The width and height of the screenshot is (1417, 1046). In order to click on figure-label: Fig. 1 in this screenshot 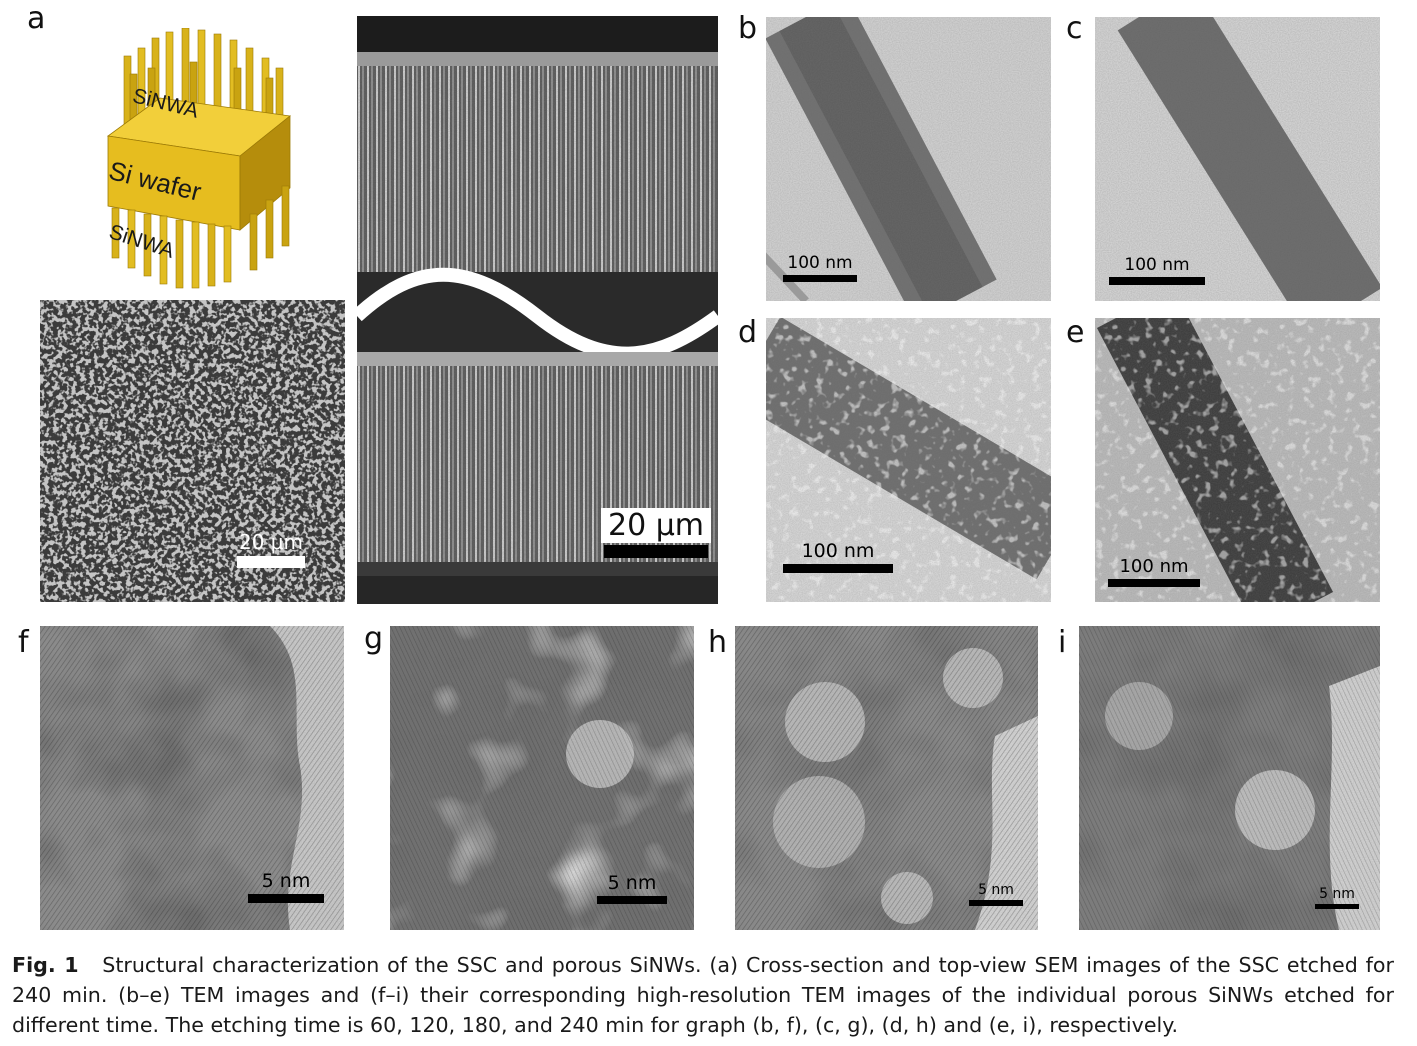, I will do `click(45, 965)`.